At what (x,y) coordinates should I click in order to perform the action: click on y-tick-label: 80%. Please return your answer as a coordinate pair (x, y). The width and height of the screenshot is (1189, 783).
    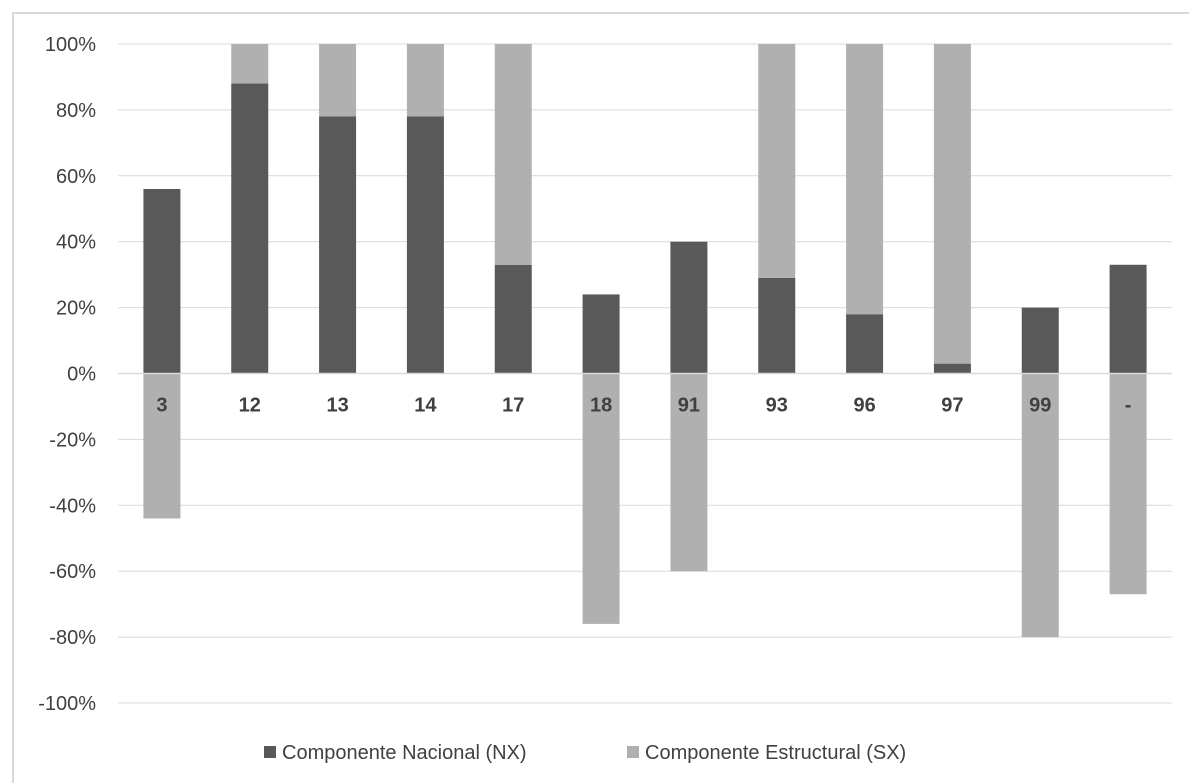
    Looking at the image, I should click on (76, 111).